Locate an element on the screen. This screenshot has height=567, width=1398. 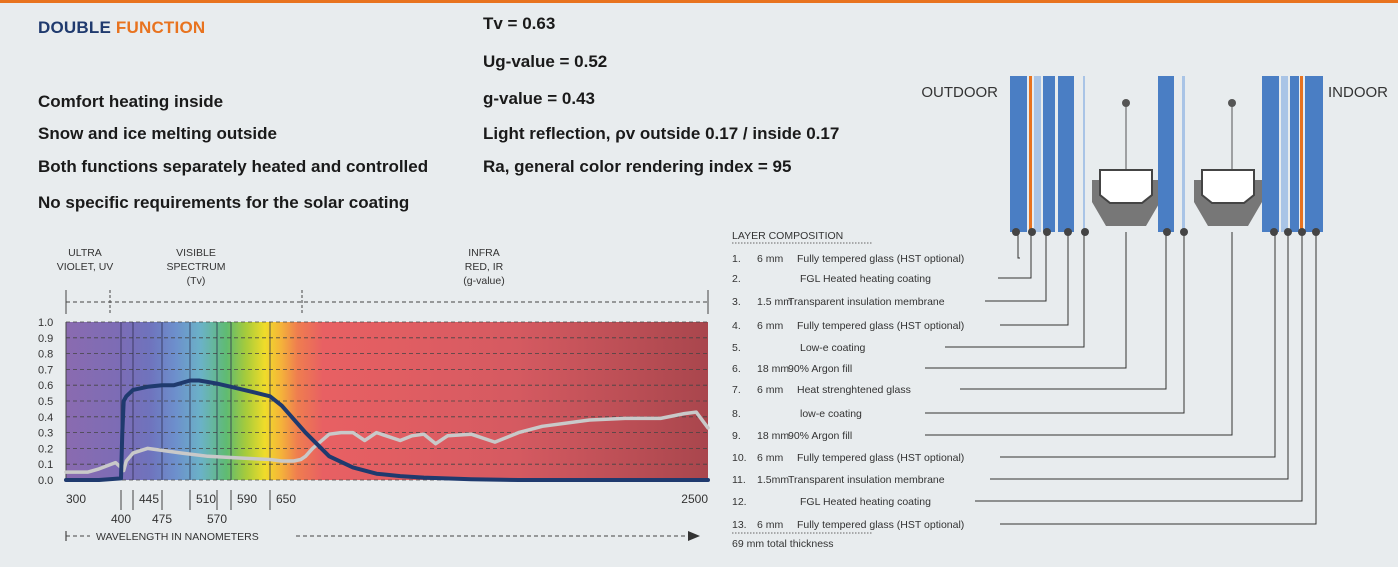
x-tick-label: 300 is located at coordinates (76, 499).